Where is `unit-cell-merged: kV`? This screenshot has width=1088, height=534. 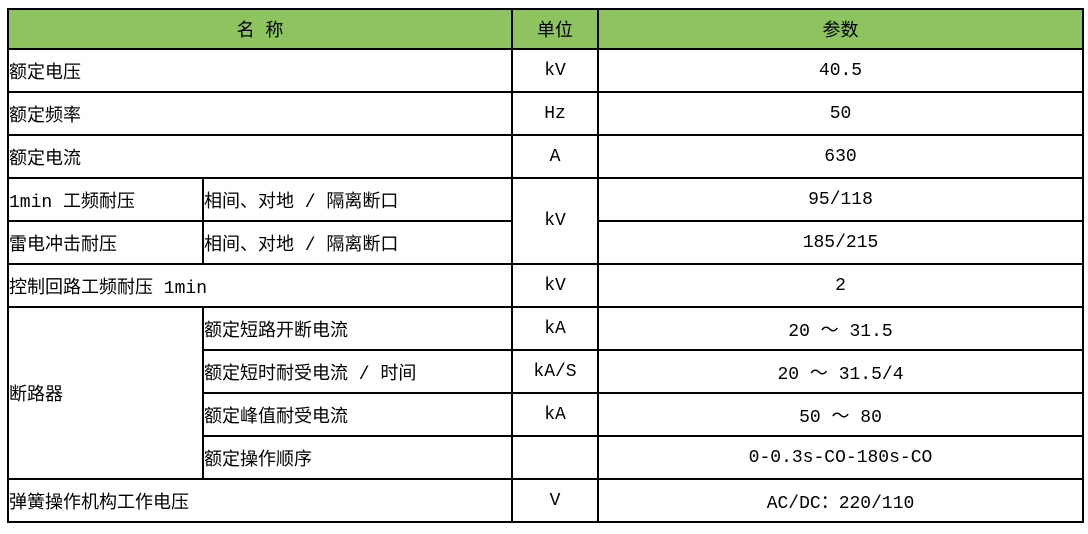 unit-cell-merged: kV is located at coordinates (555, 221).